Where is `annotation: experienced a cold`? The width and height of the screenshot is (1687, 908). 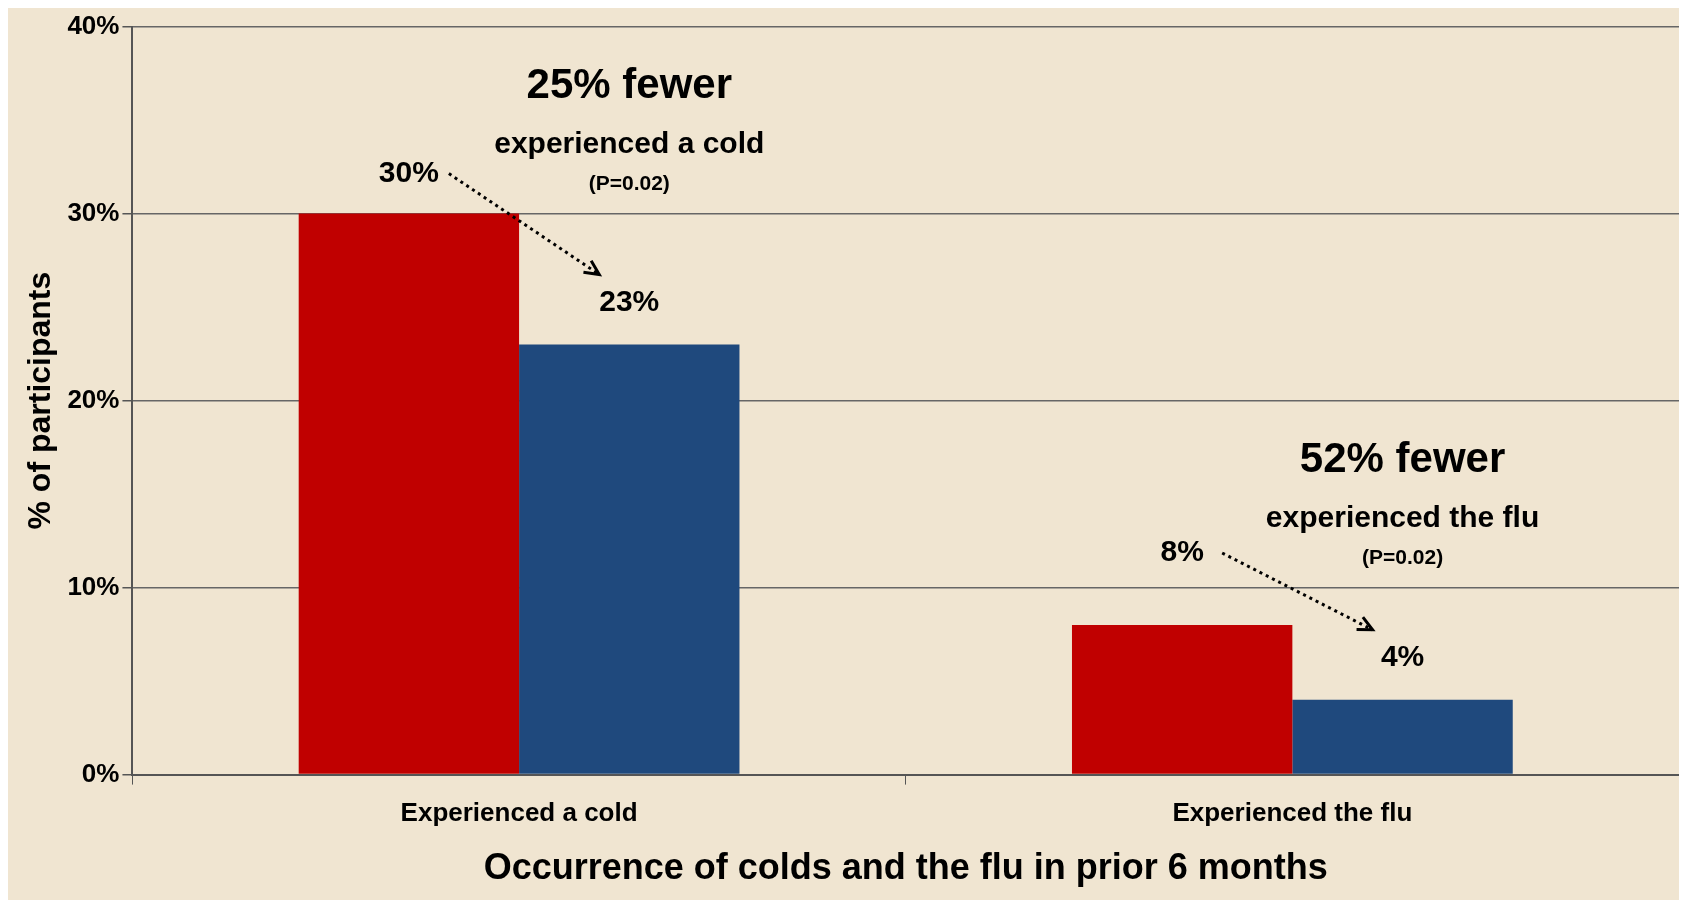 annotation: experienced a cold is located at coordinates (629, 142).